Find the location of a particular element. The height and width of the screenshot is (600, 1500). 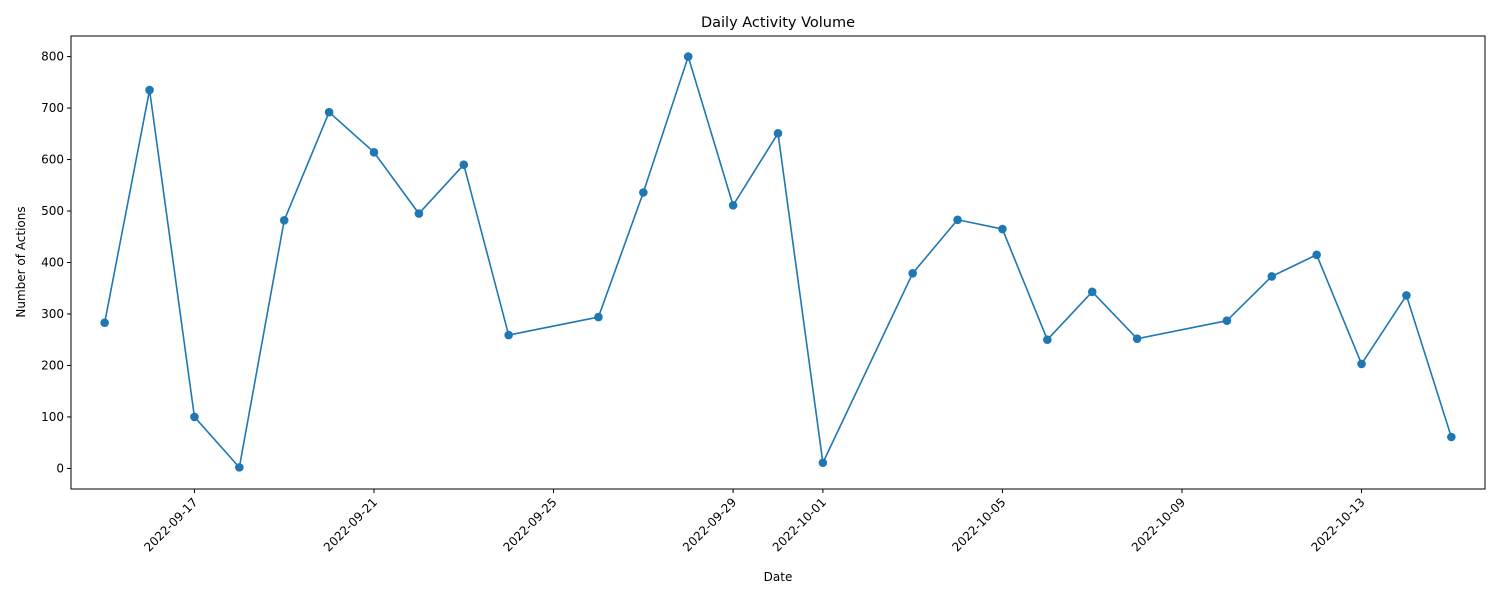

y-tick-label: 800 is located at coordinates (52, 57).